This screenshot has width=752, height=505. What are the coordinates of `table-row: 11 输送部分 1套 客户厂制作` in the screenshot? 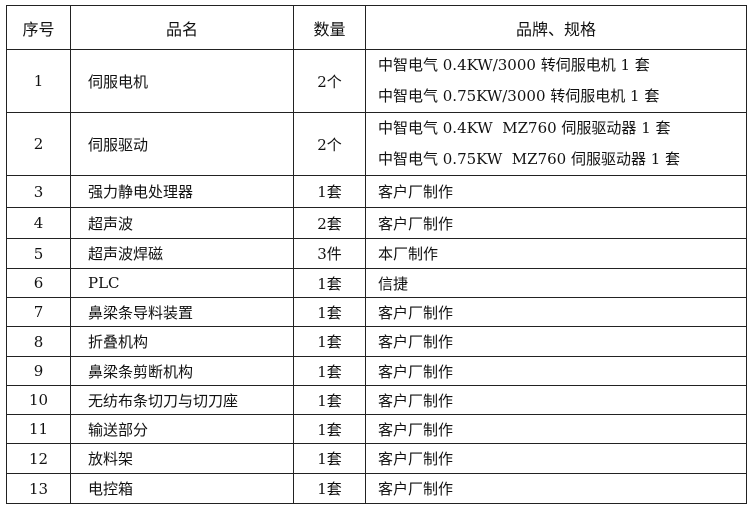 It's located at (376, 429).